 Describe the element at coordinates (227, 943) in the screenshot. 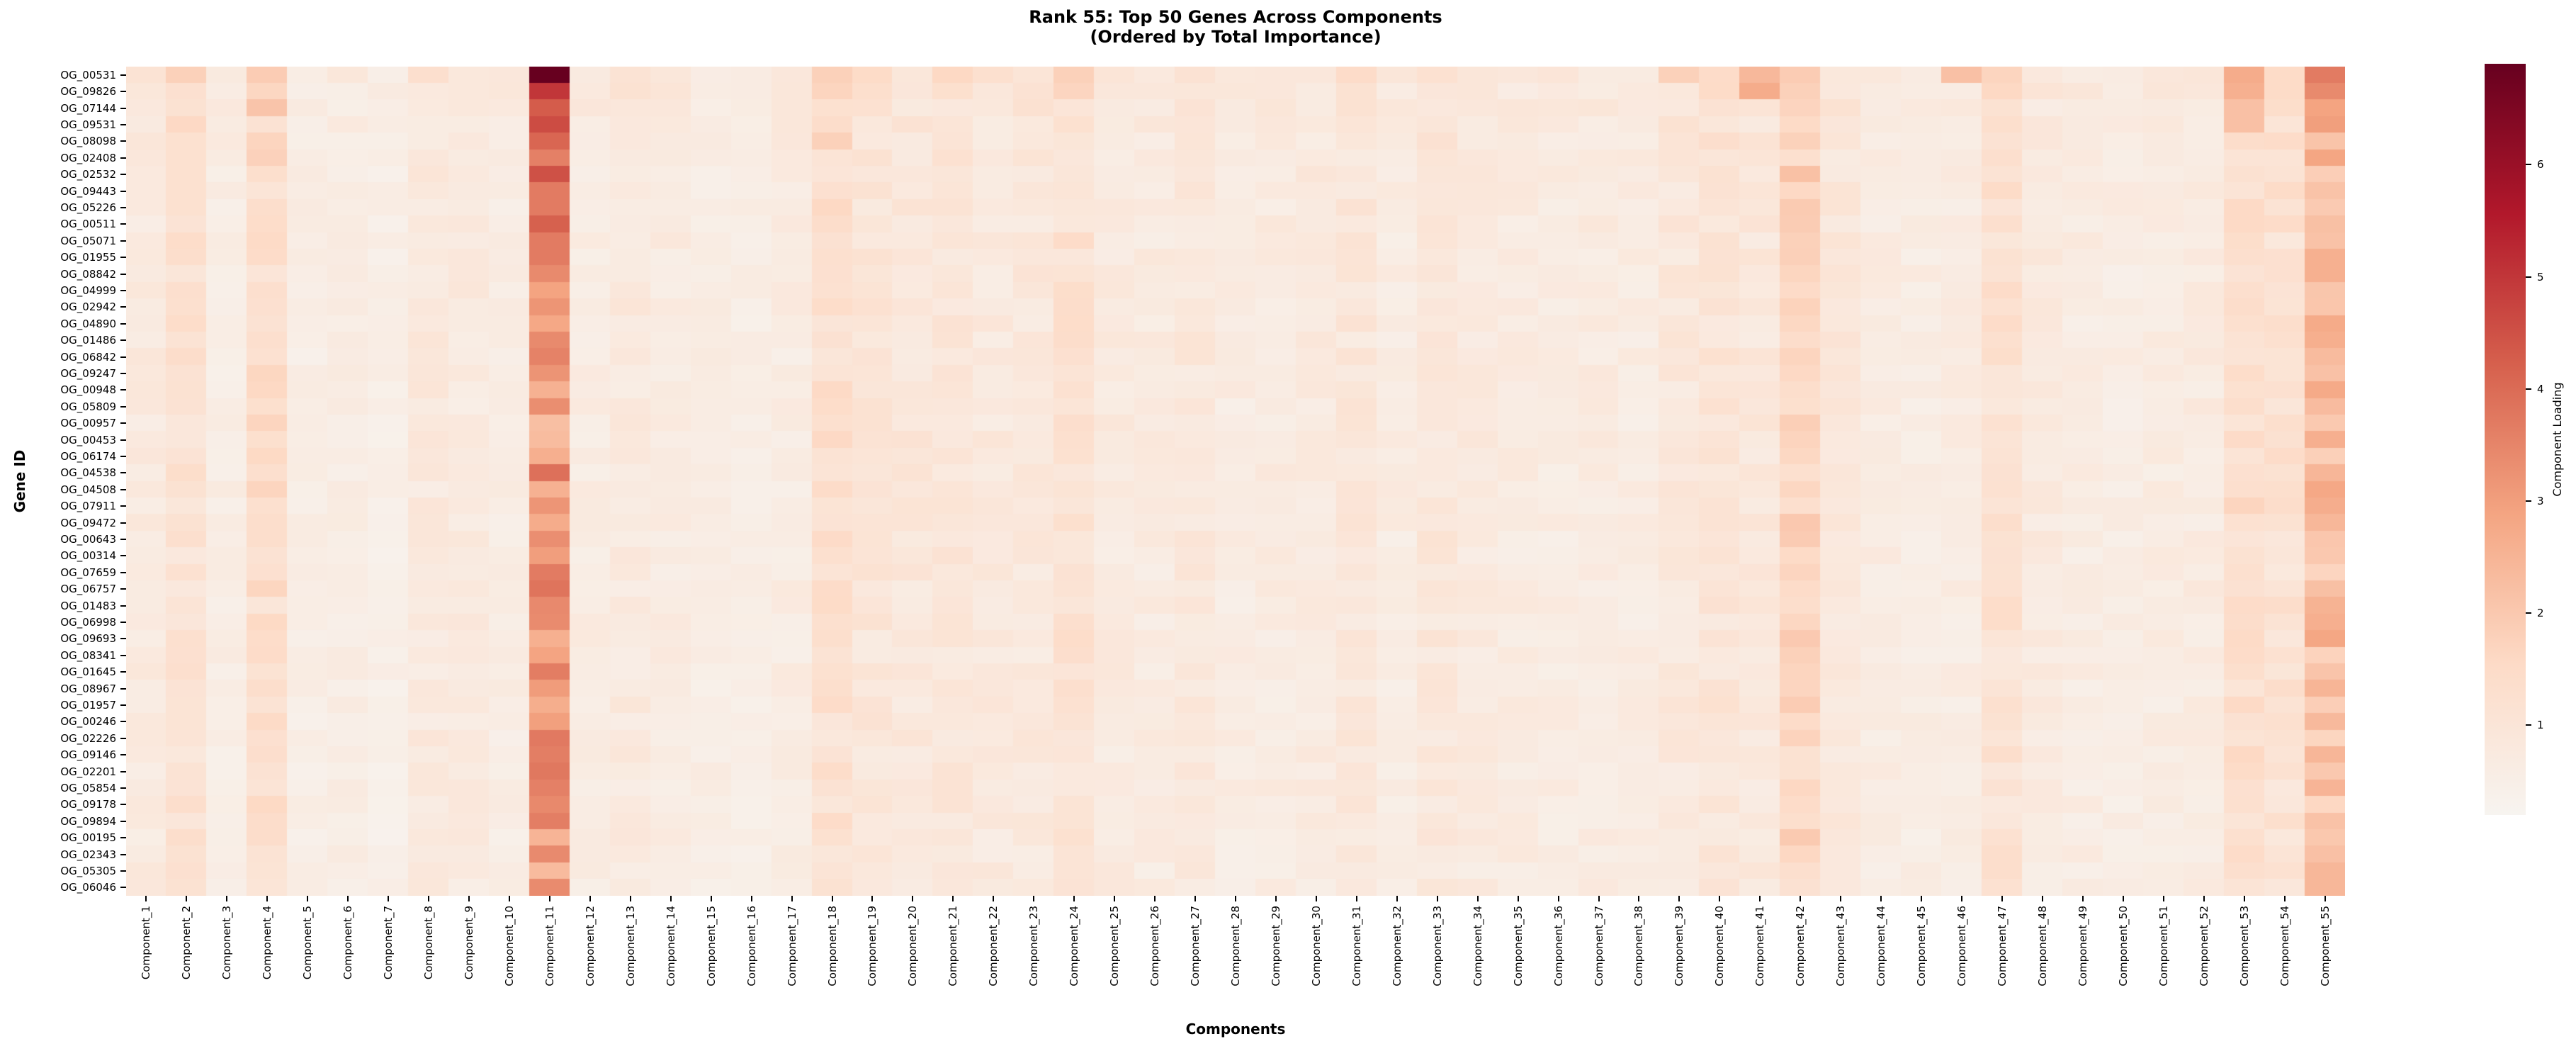

I see `x-tick-label: Component_3` at that location.